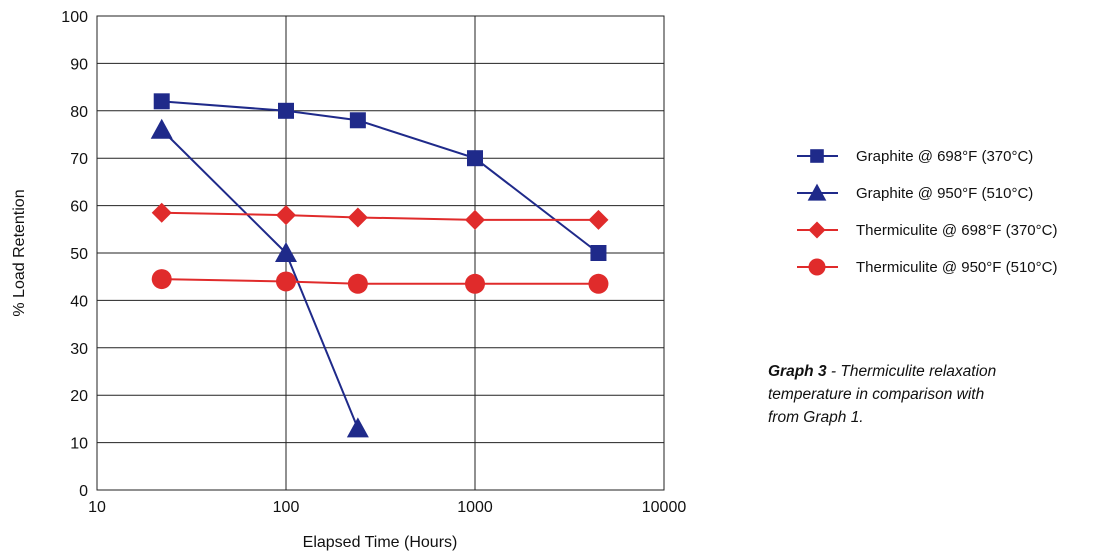 This screenshot has width=1102, height=555. What do you see at coordinates (79, 207) in the screenshot?
I see `y-tick-label: 60` at bounding box center [79, 207].